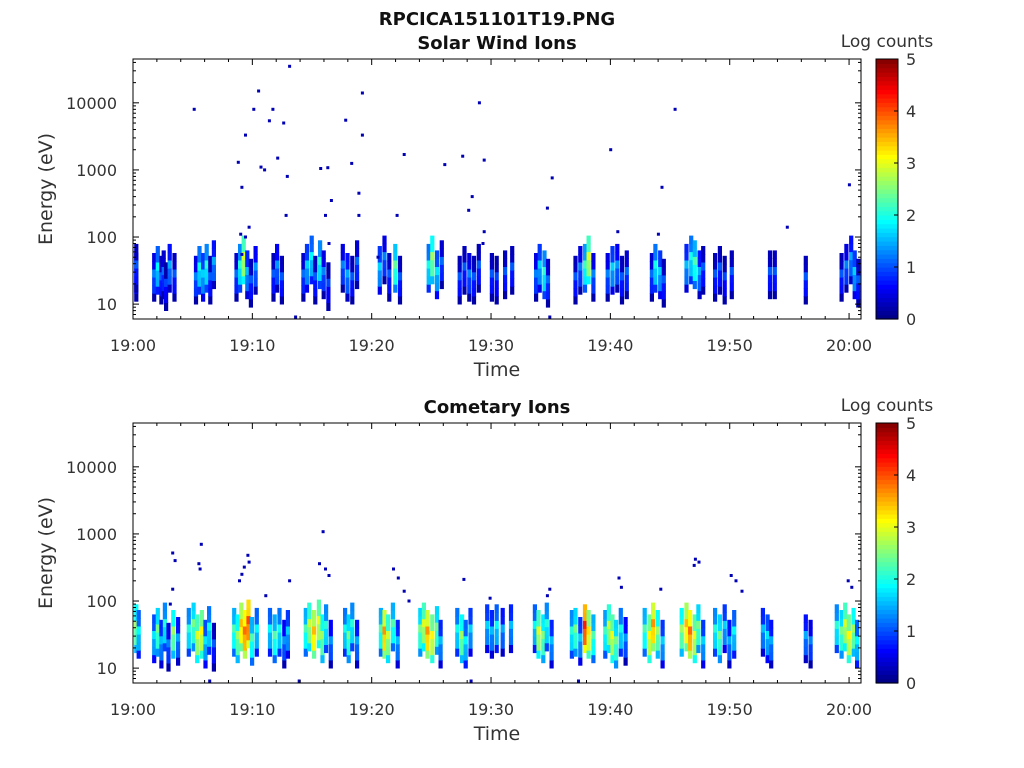  What do you see at coordinates (887, 406) in the screenshot?
I see `colorbar-label: Log counts` at bounding box center [887, 406].